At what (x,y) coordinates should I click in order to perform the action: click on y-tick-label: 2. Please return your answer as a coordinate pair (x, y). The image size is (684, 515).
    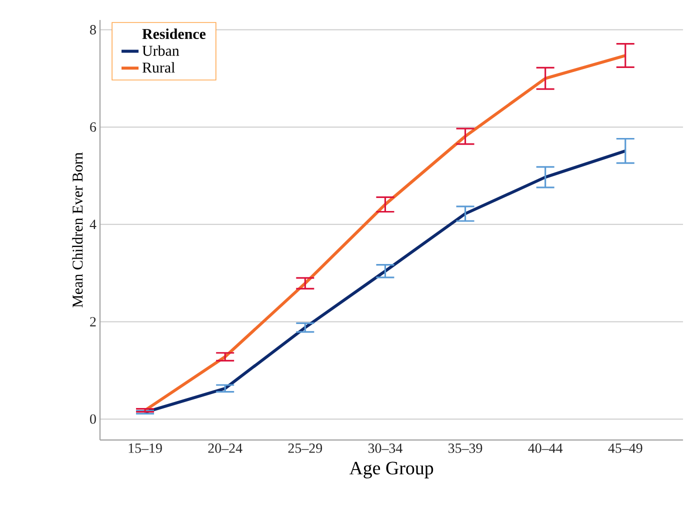
    Looking at the image, I should click on (93, 321).